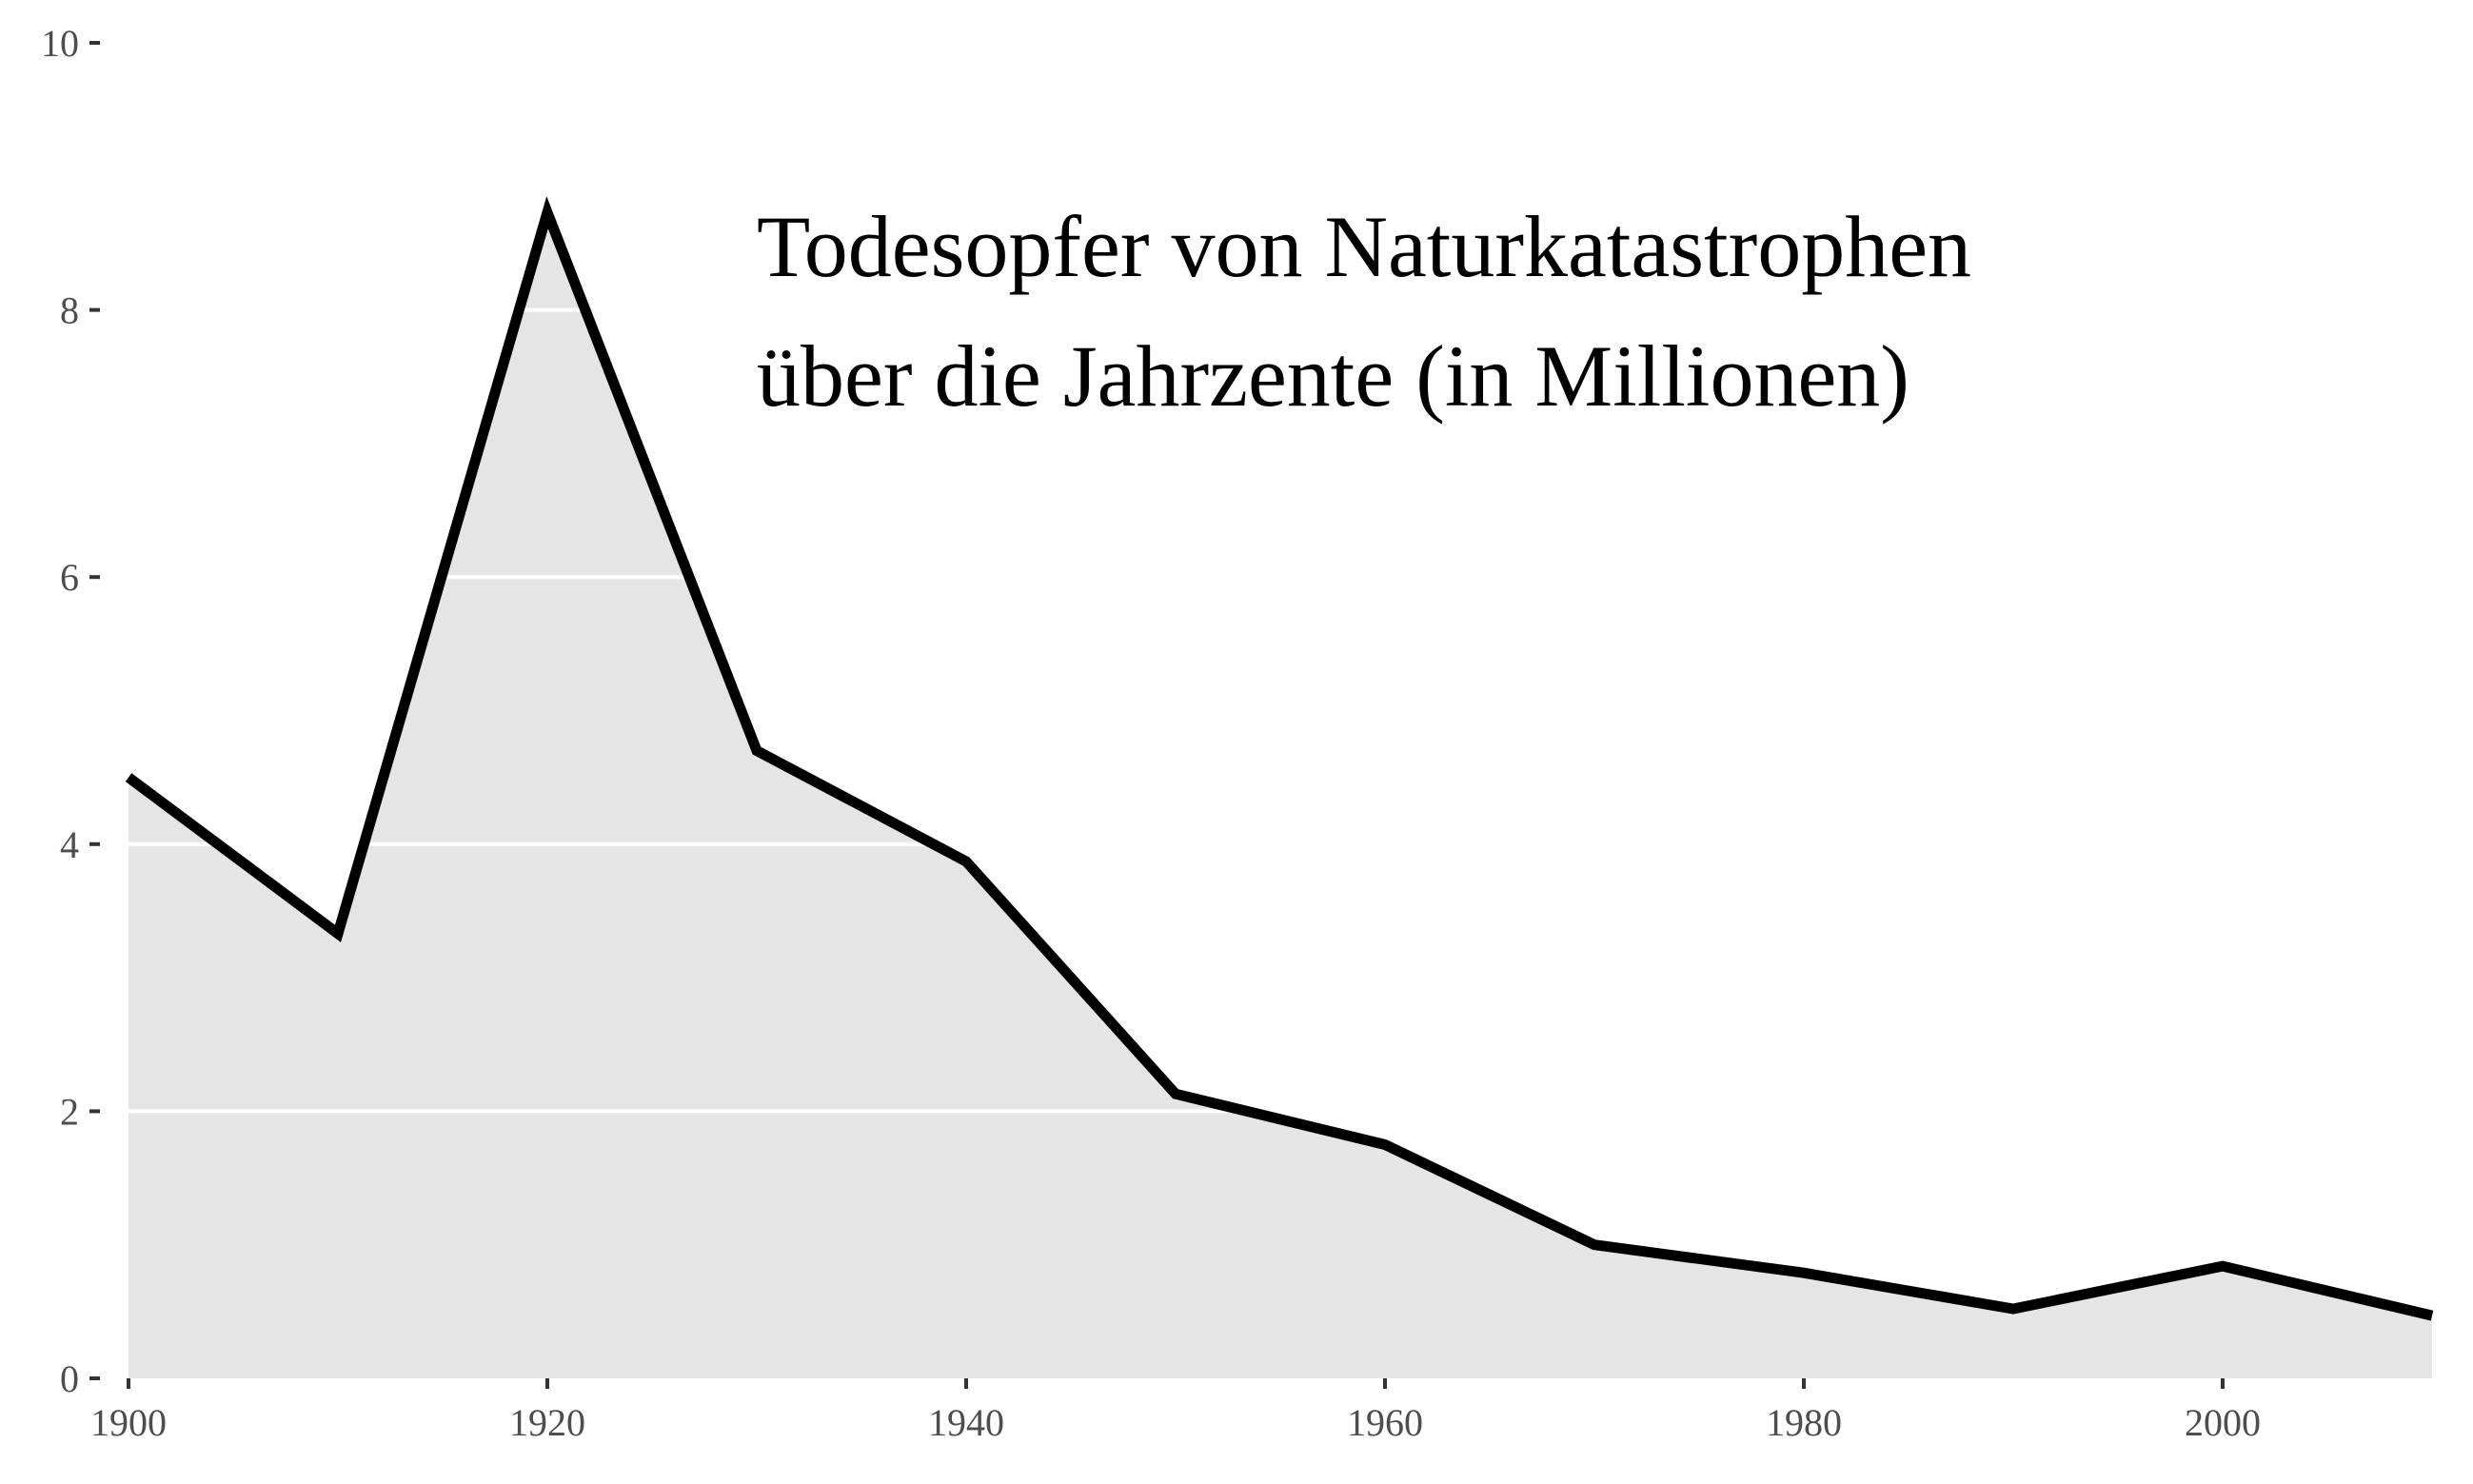 This screenshot has width=2473, height=1484. What do you see at coordinates (547, 1422) in the screenshot?
I see `x-tick-label-1920: 1920` at bounding box center [547, 1422].